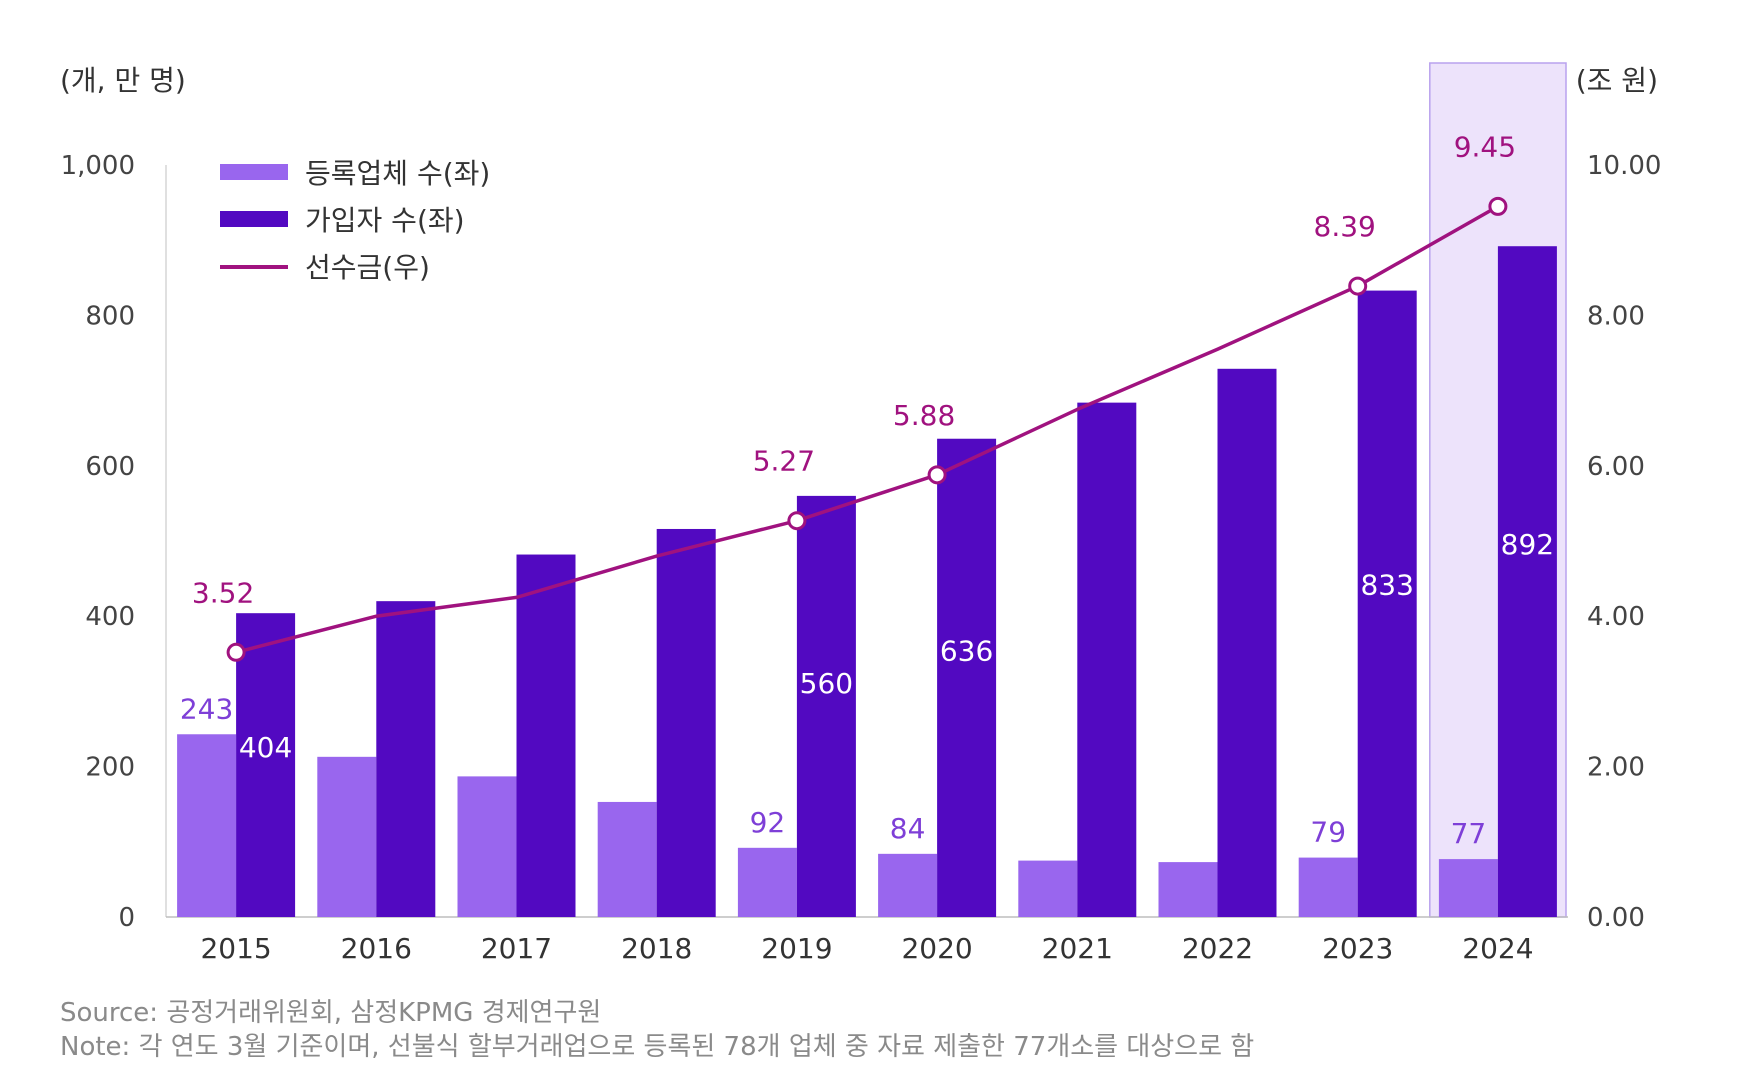 This screenshot has height=1088, width=1759. What do you see at coordinates (516, 948) in the screenshot?
I see `x-tick-label: 2017` at bounding box center [516, 948].